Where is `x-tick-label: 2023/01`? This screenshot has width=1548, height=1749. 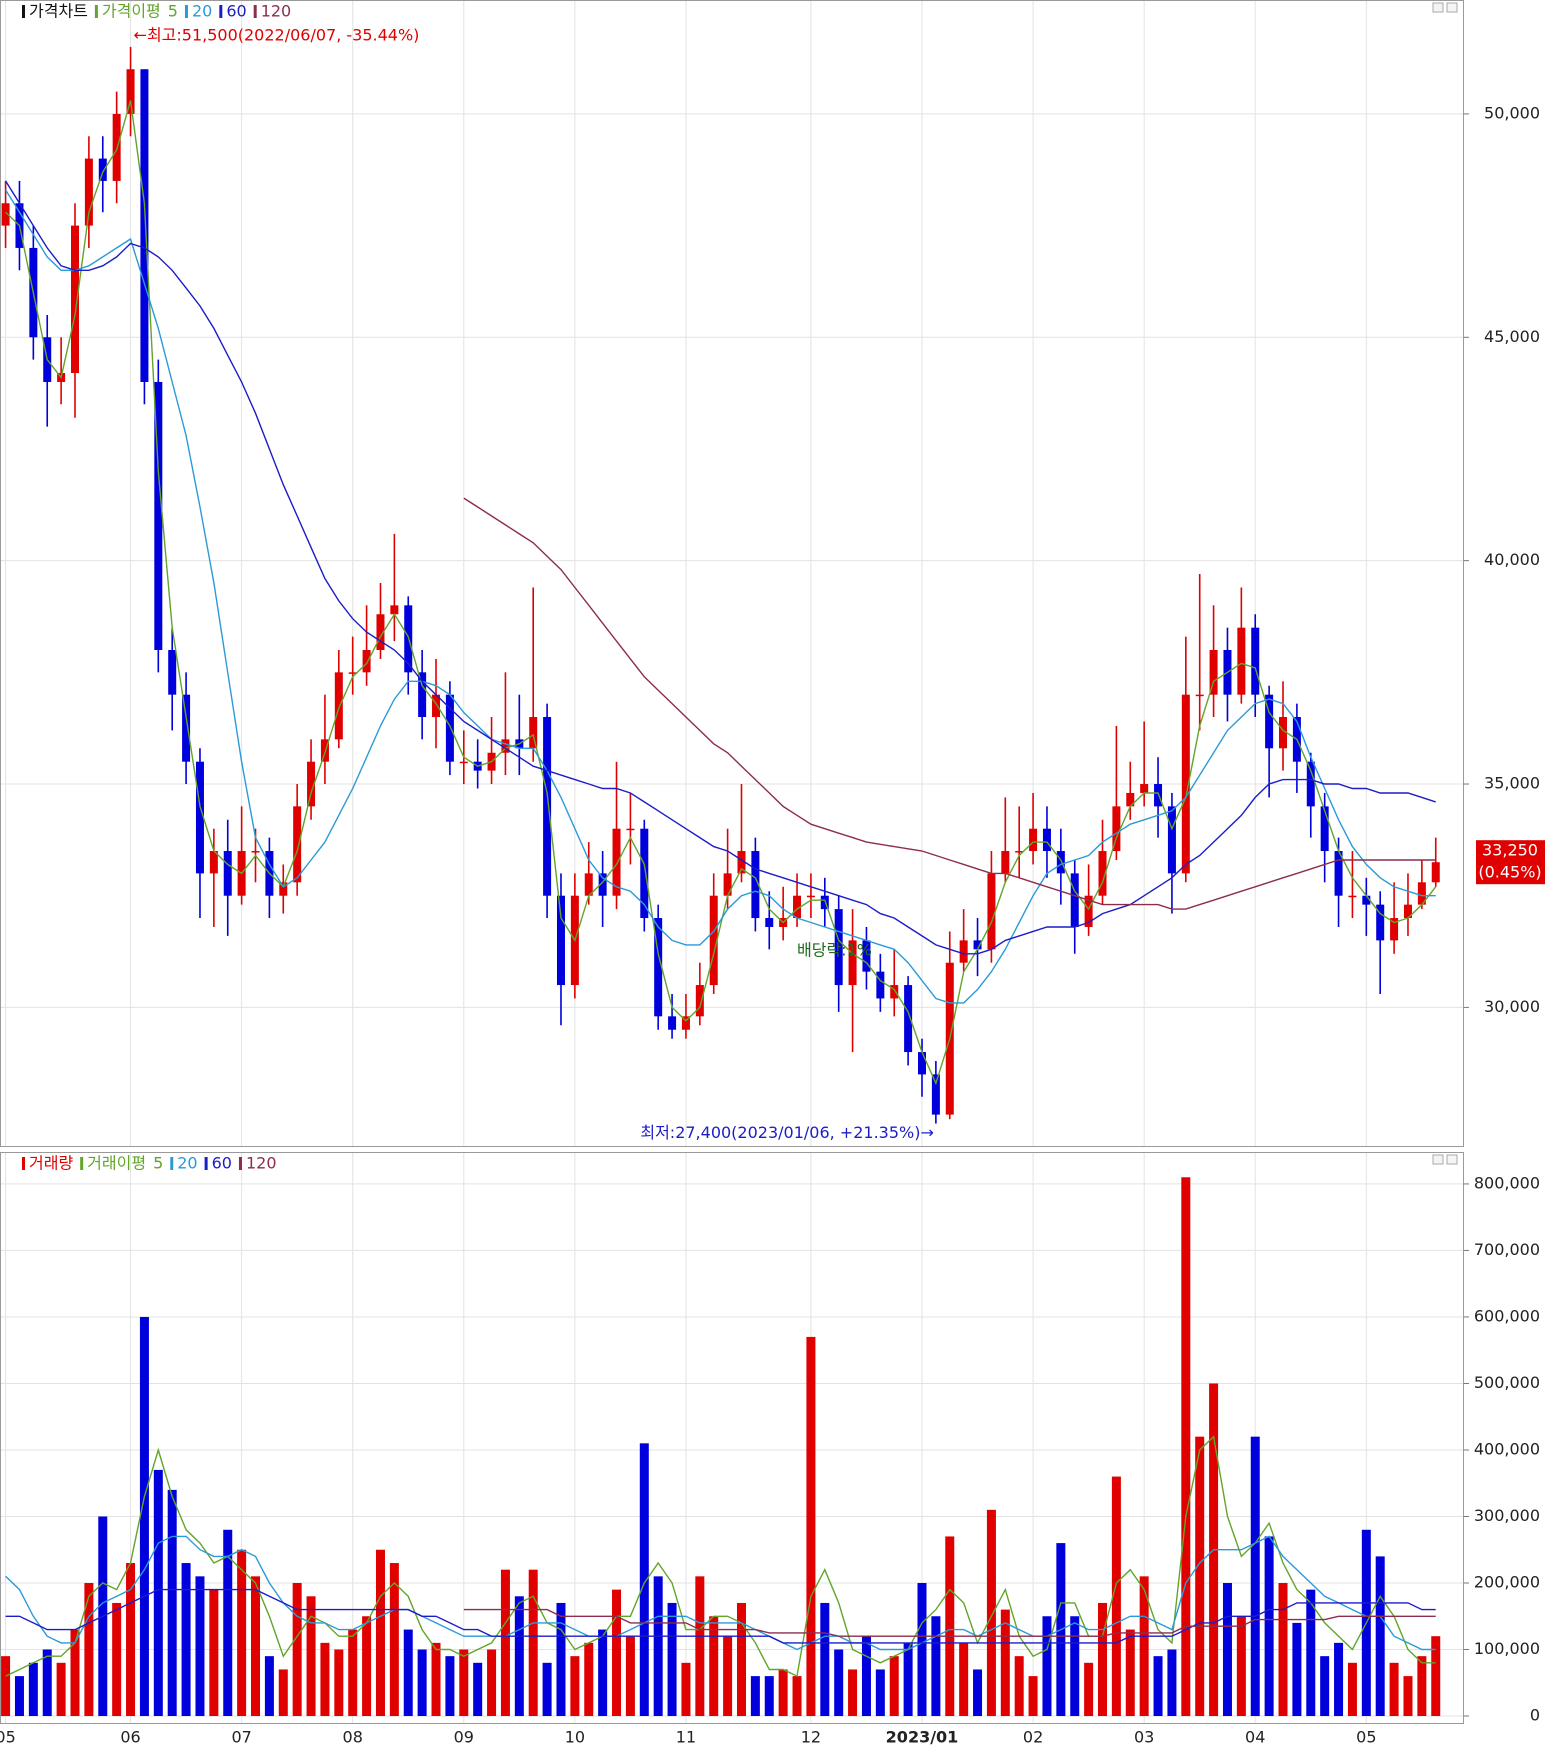
x-tick-label: 2023/01 is located at coordinates (922, 1737).